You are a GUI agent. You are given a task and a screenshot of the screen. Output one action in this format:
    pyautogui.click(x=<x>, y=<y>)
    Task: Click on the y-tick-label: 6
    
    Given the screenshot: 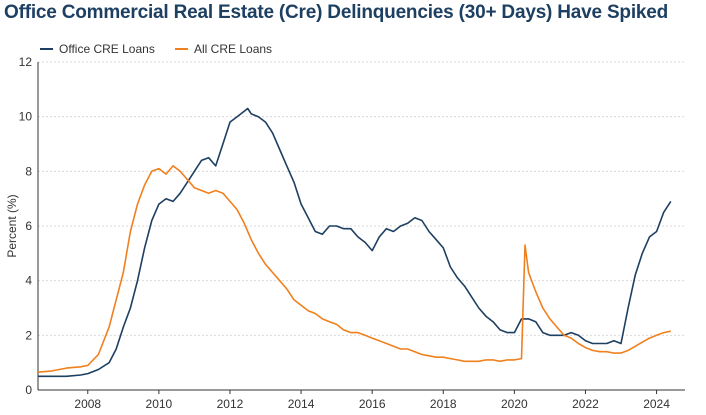 What is the action you would take?
    pyautogui.click(x=28, y=226)
    